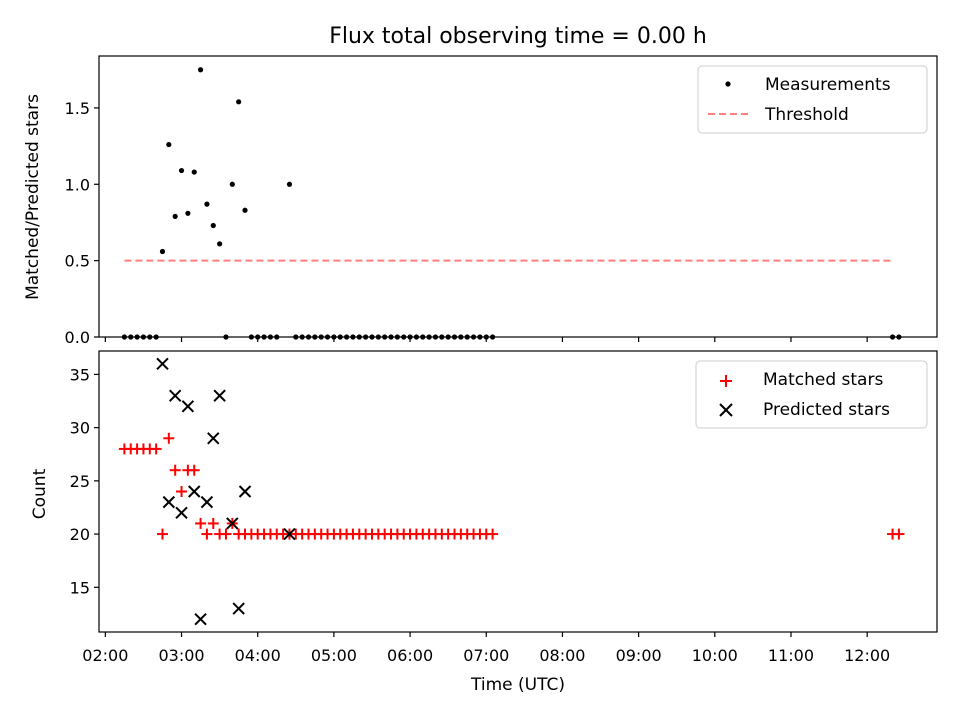 The width and height of the screenshot is (960, 720). Describe the element at coordinates (77, 337) in the screenshot. I see `top-y-tick-label: 0.0` at that location.